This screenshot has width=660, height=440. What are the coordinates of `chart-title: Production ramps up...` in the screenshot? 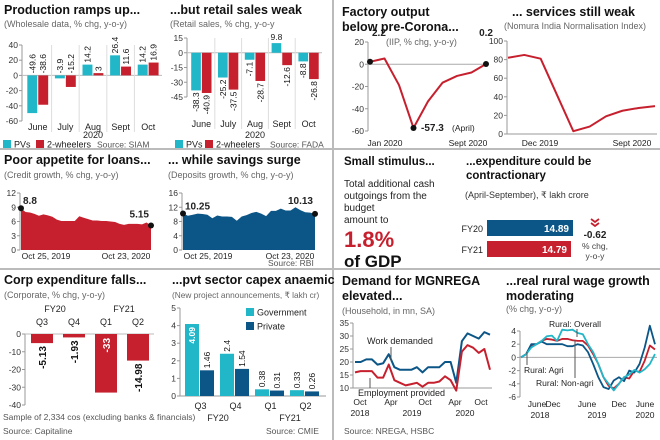 It's located at (72, 10).